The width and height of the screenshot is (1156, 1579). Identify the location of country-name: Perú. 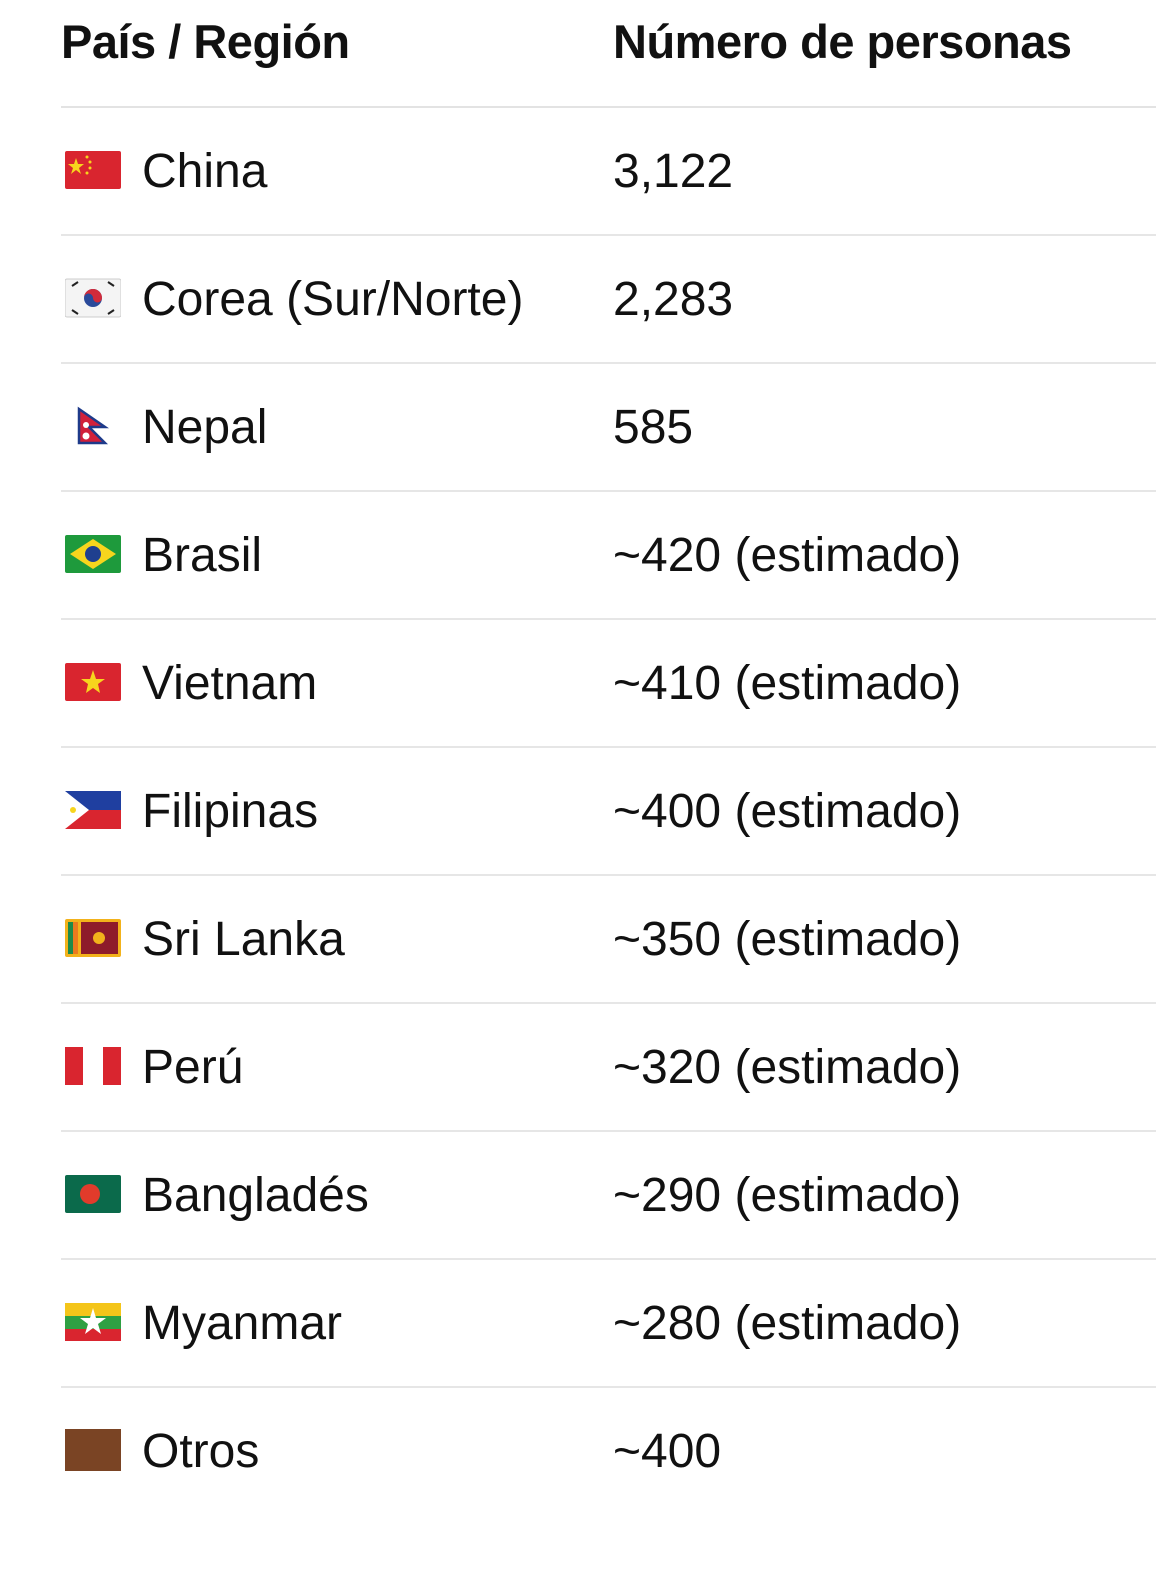
(193, 1067).